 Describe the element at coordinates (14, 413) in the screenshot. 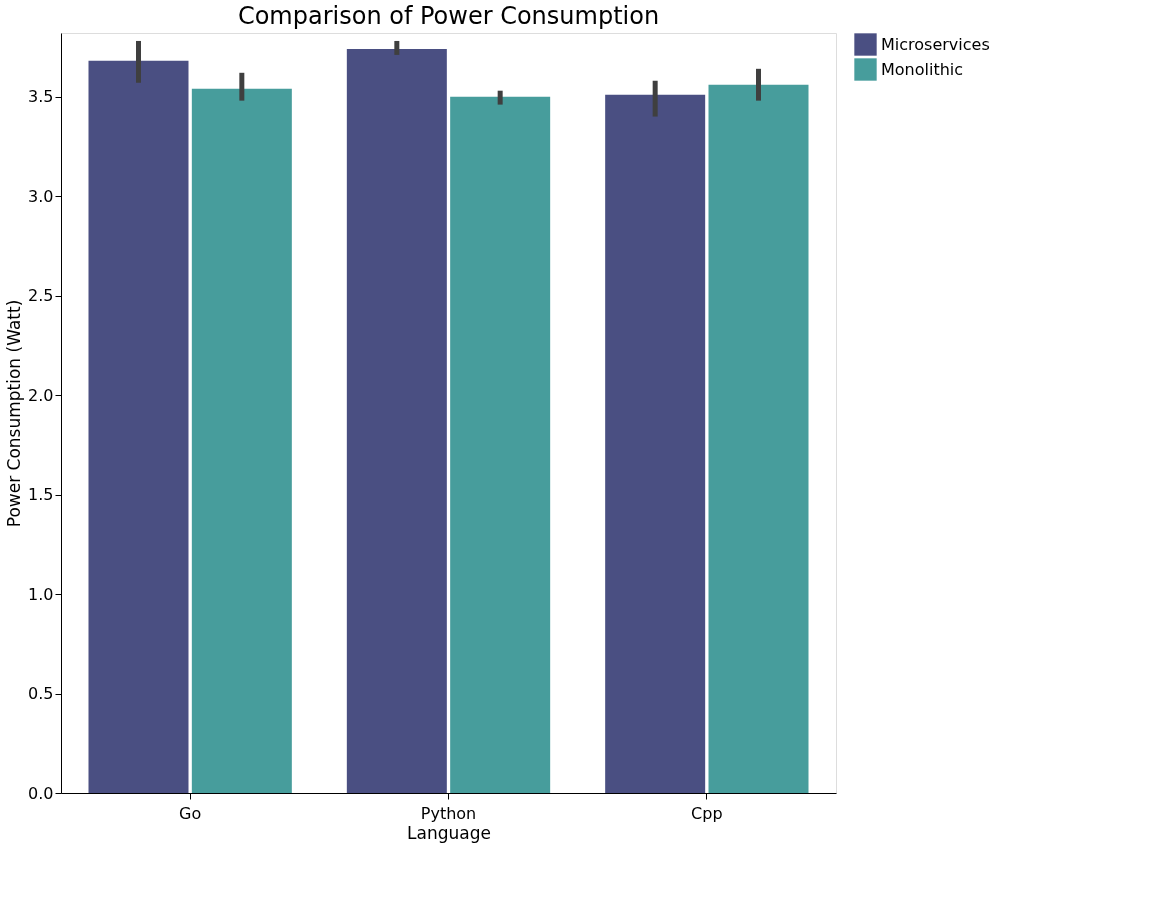

I see `y-axis-title: Power Consumption (Watt)` at that location.